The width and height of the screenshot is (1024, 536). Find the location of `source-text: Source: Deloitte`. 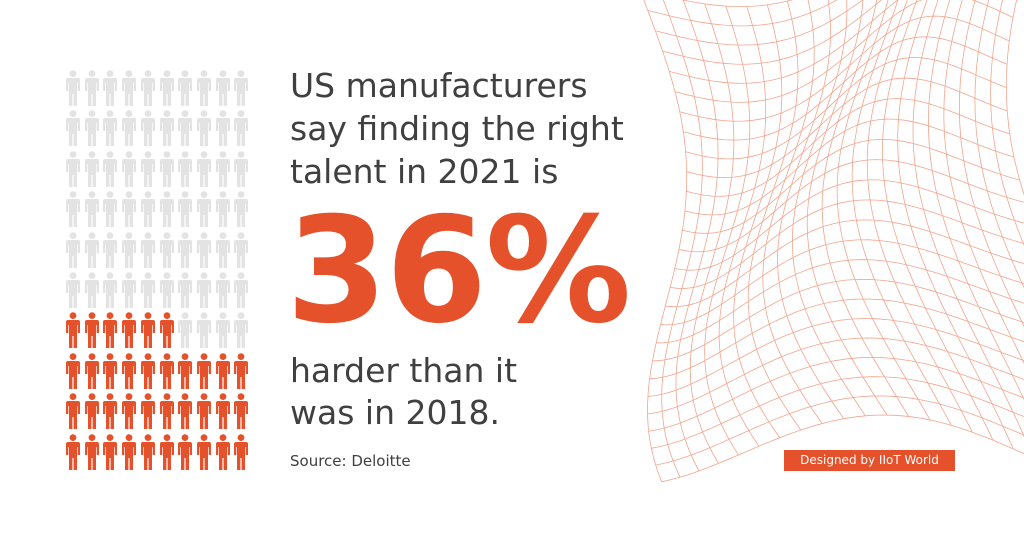

source-text: Source: Deloitte is located at coordinates (350, 461).